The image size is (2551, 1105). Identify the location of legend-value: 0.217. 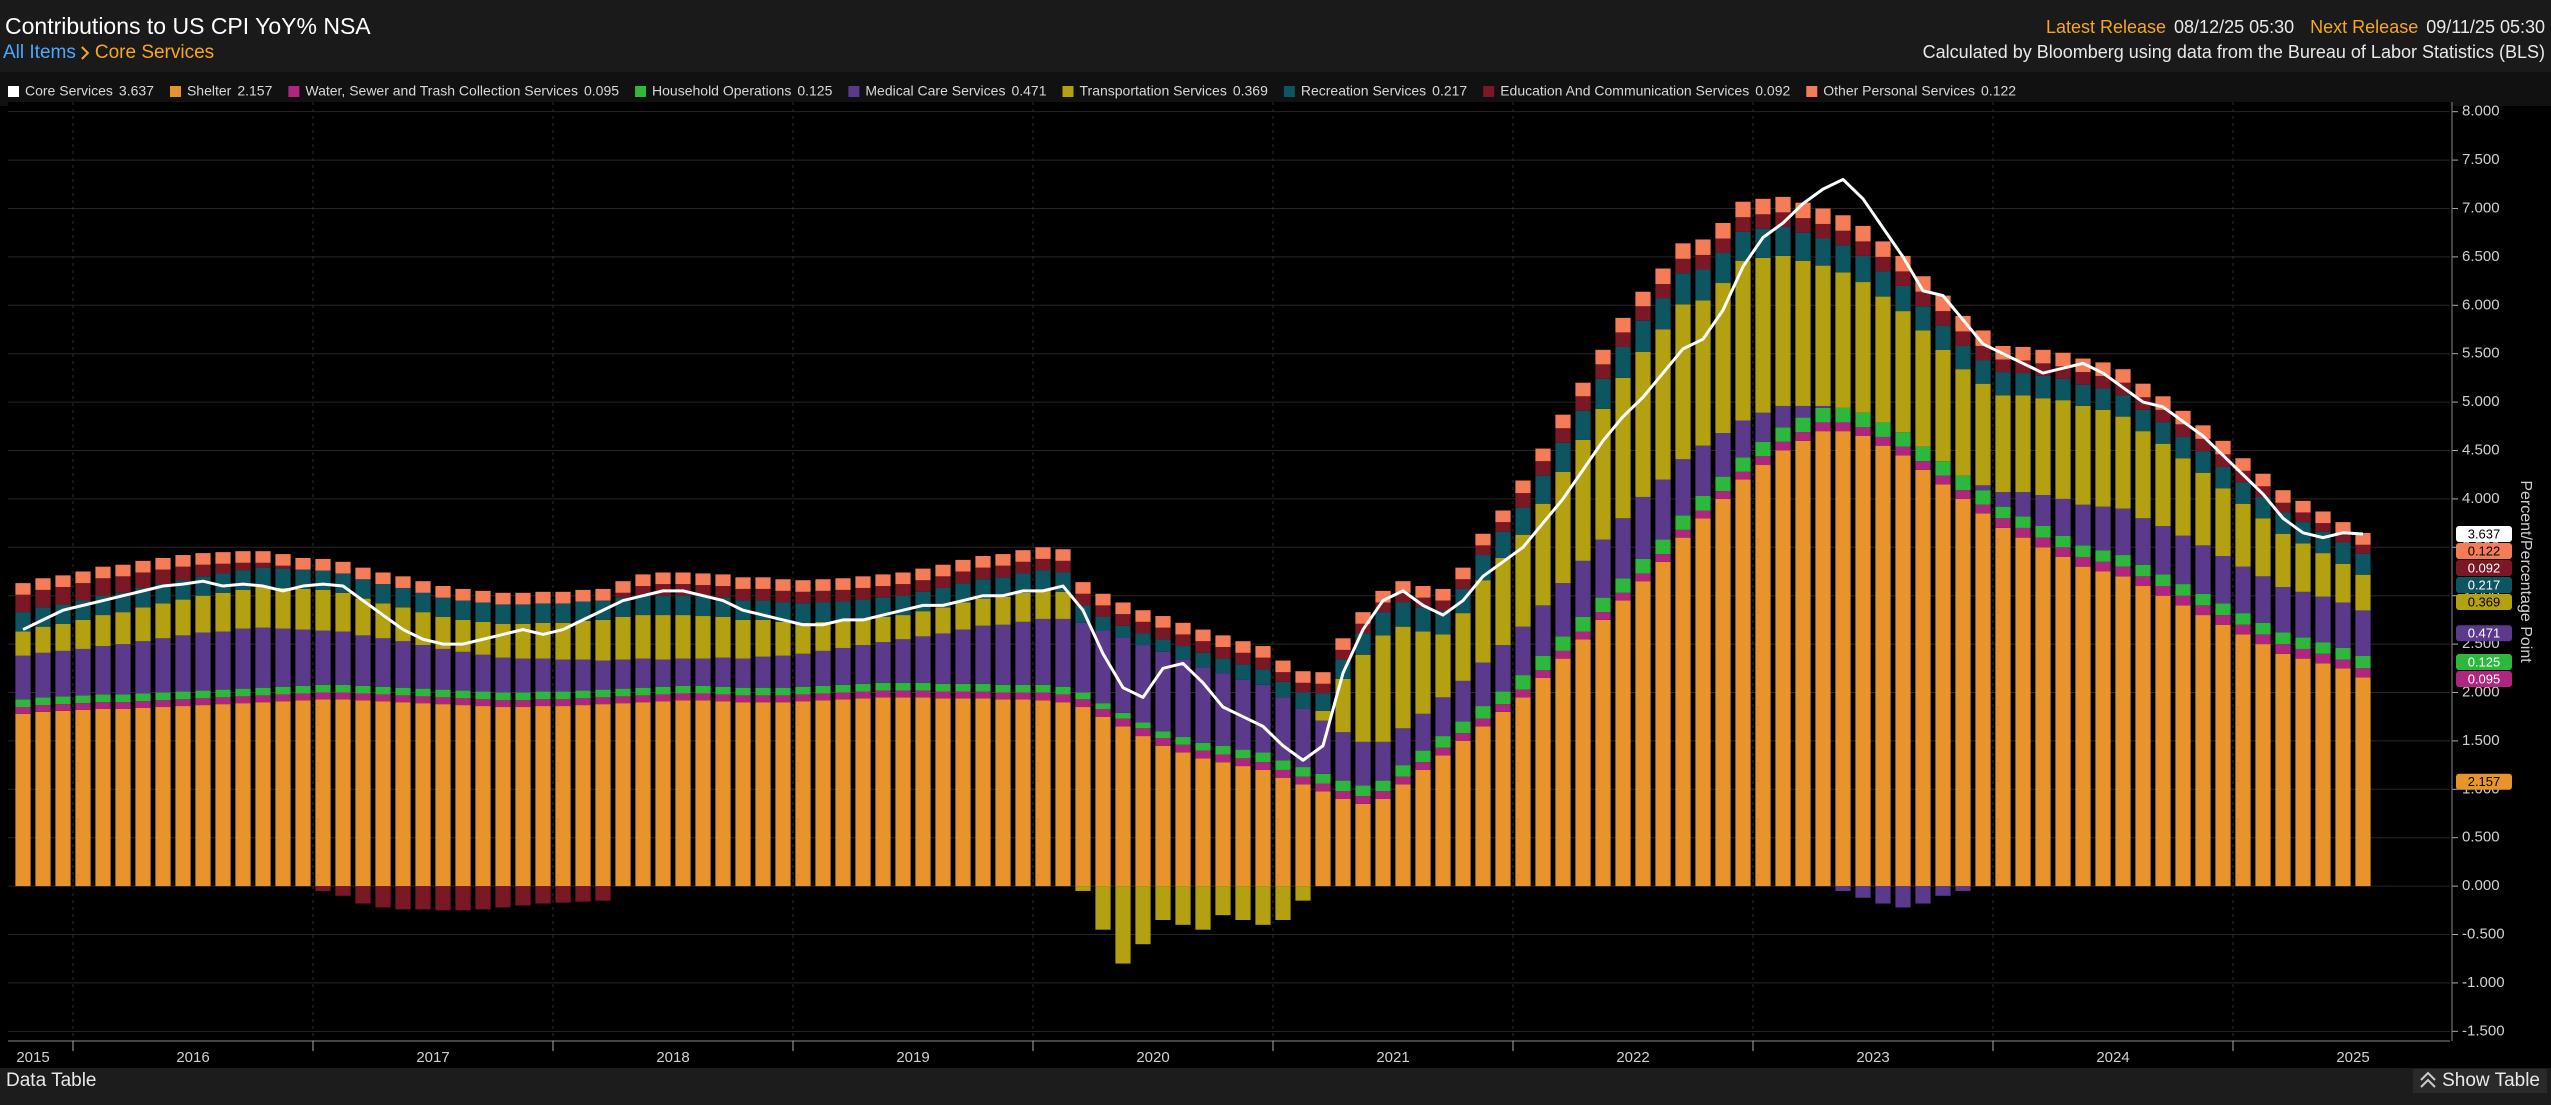
(1449, 91).